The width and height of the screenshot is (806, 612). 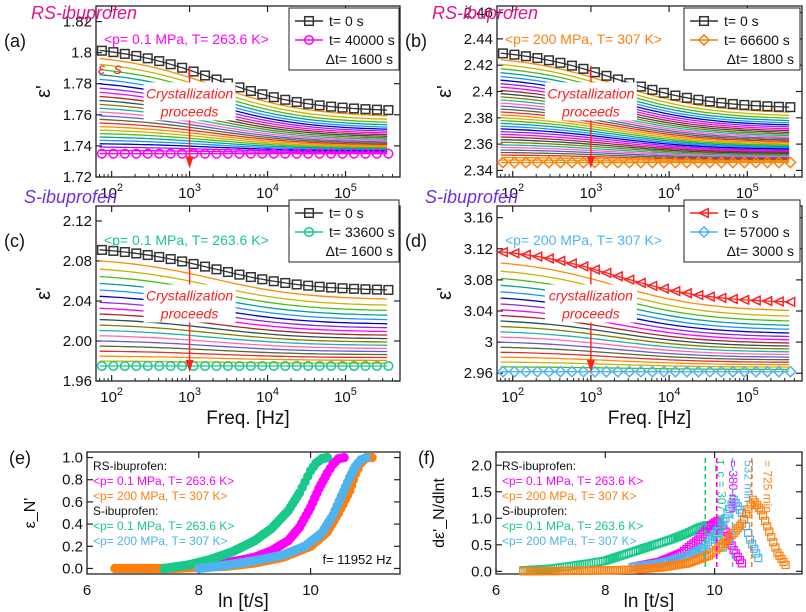 What do you see at coordinates (521, 392) in the screenshot?
I see `x-tick-exponent: 2` at bounding box center [521, 392].